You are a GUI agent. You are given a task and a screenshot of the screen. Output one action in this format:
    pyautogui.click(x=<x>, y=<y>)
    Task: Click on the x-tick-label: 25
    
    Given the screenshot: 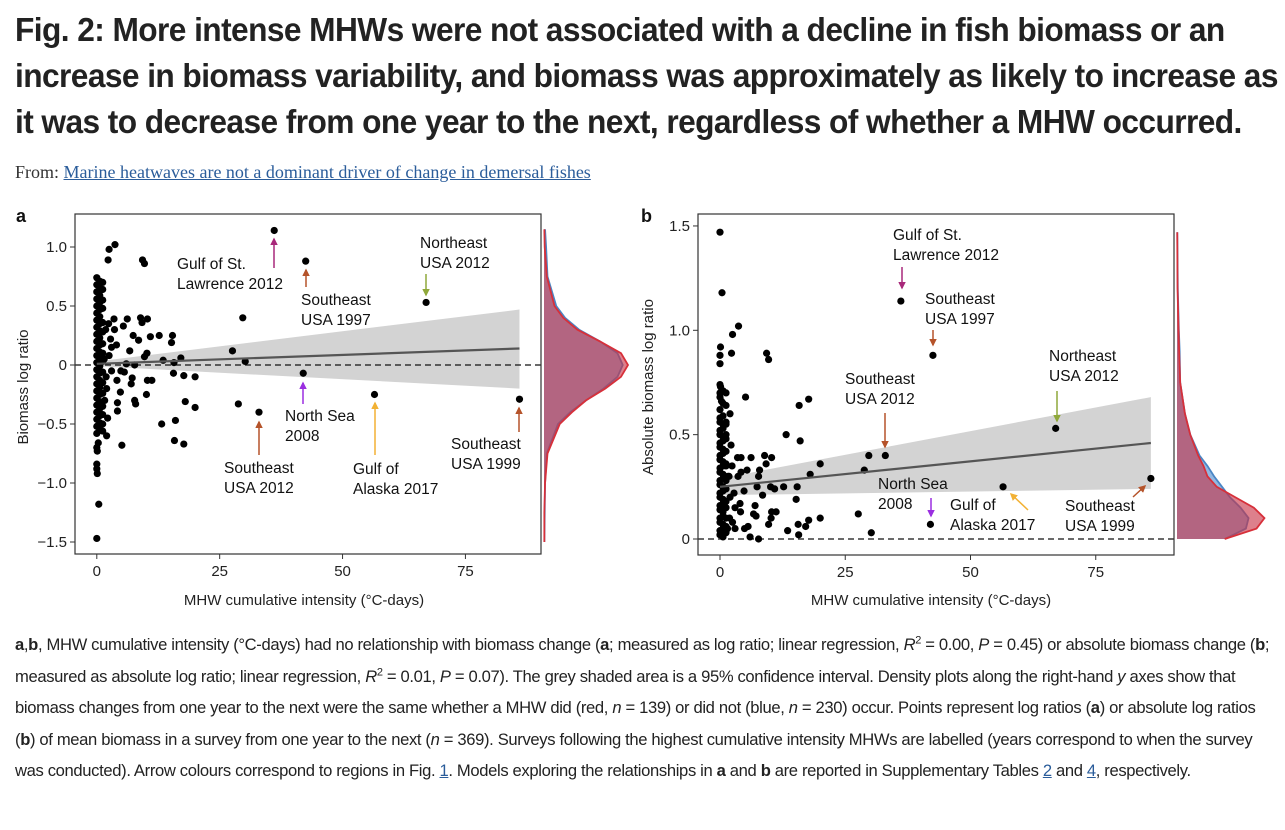 What is the action you would take?
    pyautogui.click(x=219, y=571)
    